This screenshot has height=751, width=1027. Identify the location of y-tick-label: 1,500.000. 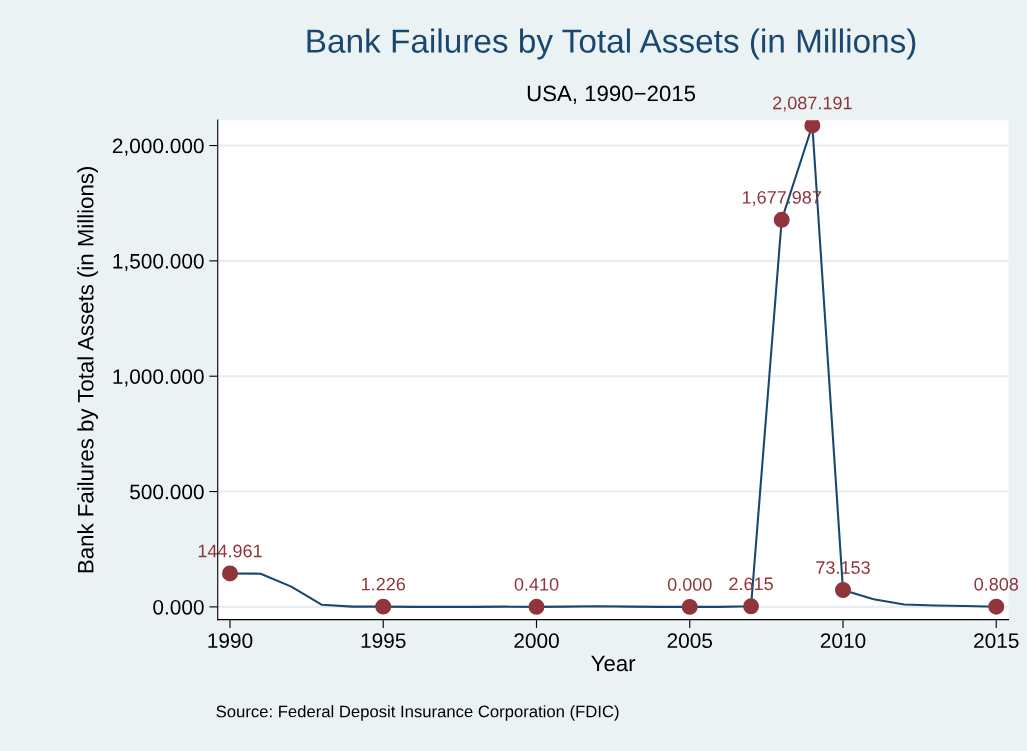
(158, 262).